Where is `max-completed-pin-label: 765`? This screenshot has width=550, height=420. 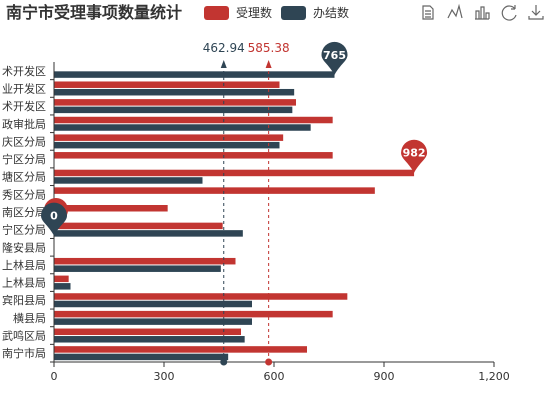 max-completed-pin-label: 765 is located at coordinates (334, 55).